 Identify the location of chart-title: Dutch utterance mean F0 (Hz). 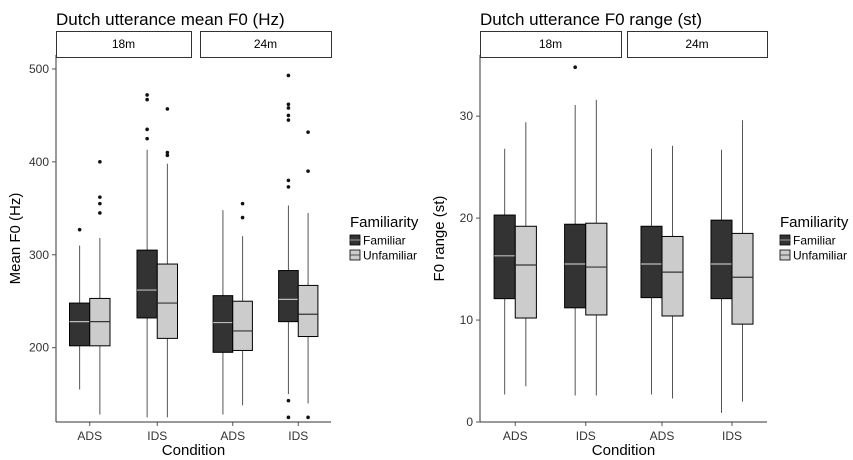
(170, 19).